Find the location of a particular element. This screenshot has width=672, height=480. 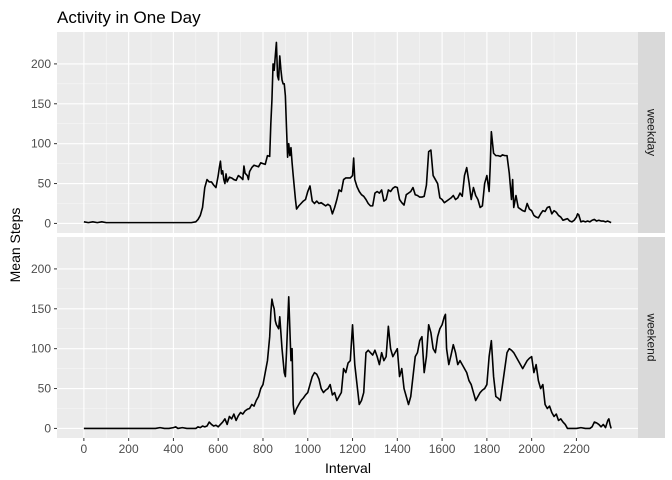

y-axis-title: Mean Steps is located at coordinates (15, 245).